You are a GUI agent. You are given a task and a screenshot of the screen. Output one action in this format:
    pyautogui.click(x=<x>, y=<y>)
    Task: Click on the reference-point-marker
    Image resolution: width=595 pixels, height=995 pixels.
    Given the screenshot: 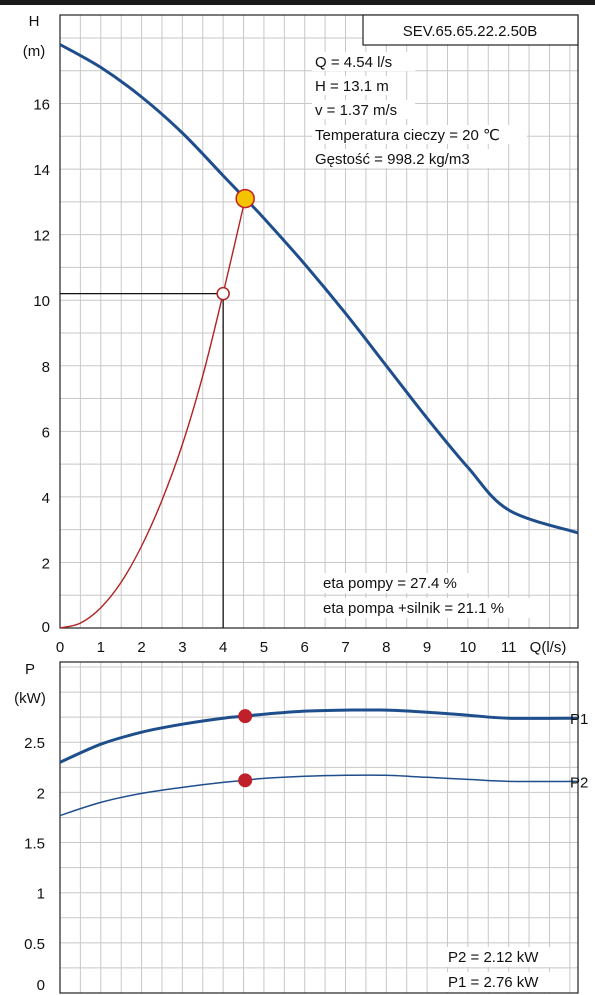 What is the action you would take?
    pyautogui.click(x=223, y=293)
    